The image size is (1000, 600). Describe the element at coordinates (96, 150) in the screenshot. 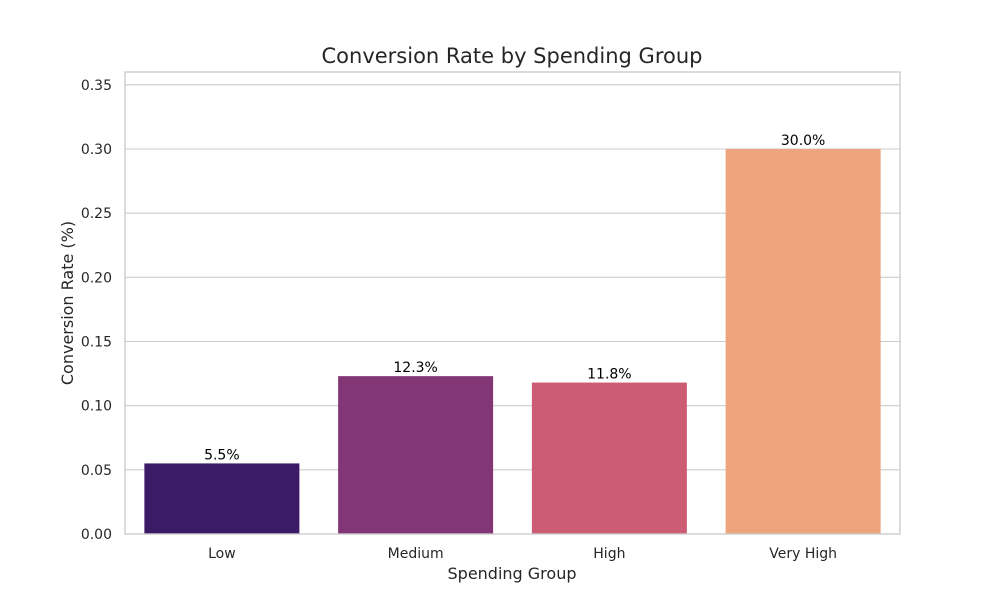

I see `y-tick-label: 0.30` at that location.